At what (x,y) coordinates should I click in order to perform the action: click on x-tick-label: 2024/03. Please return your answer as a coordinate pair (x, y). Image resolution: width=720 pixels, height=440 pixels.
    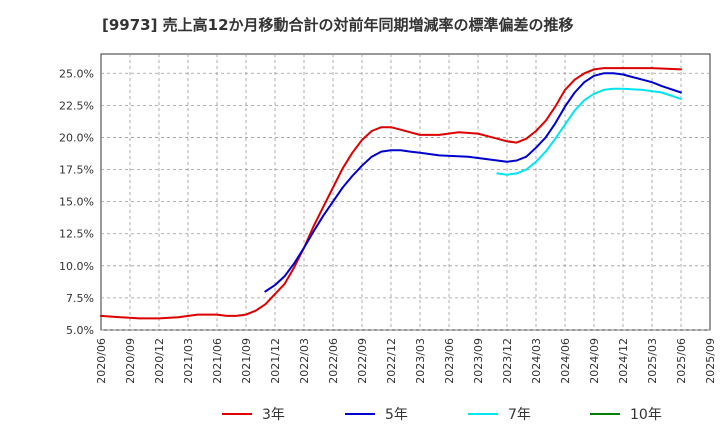
    Looking at the image, I should click on (536, 361).